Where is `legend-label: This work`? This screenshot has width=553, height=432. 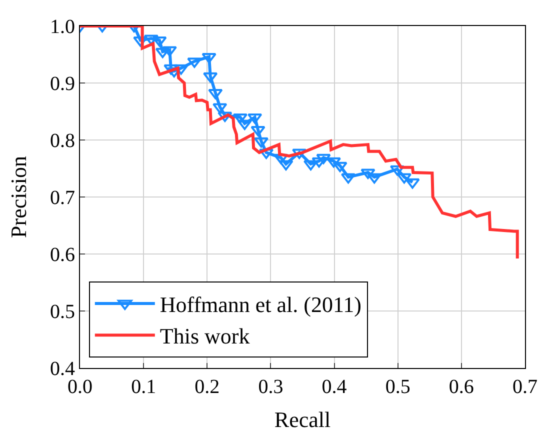
legend-label: This work is located at coordinates (205, 336).